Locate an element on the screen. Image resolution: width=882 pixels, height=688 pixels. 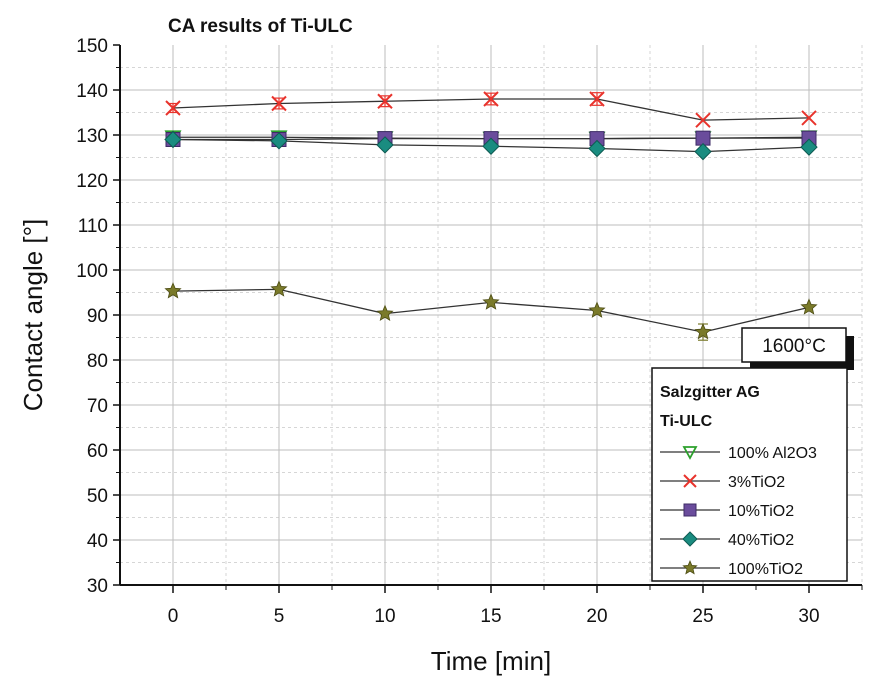
markers-3-tio2 is located at coordinates (491, 109).